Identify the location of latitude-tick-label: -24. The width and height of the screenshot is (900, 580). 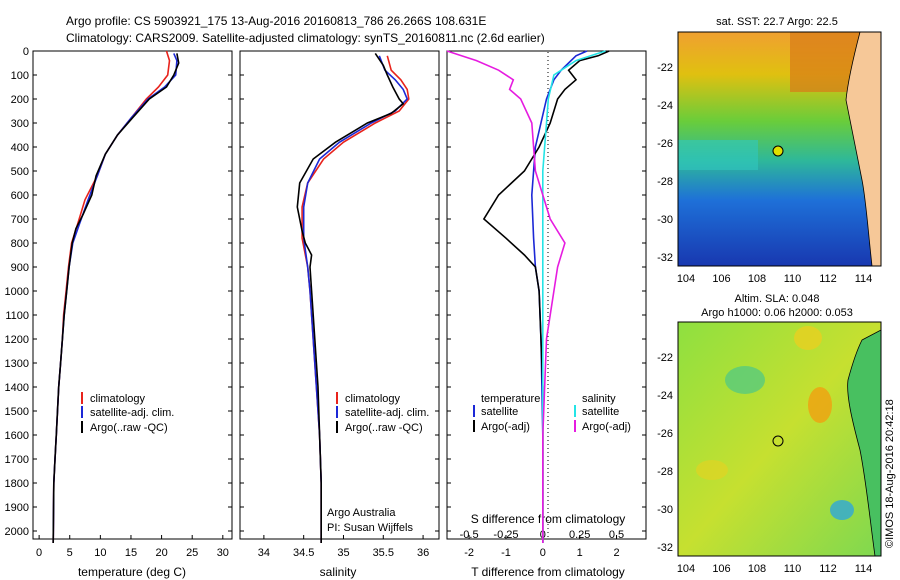
(665, 396).